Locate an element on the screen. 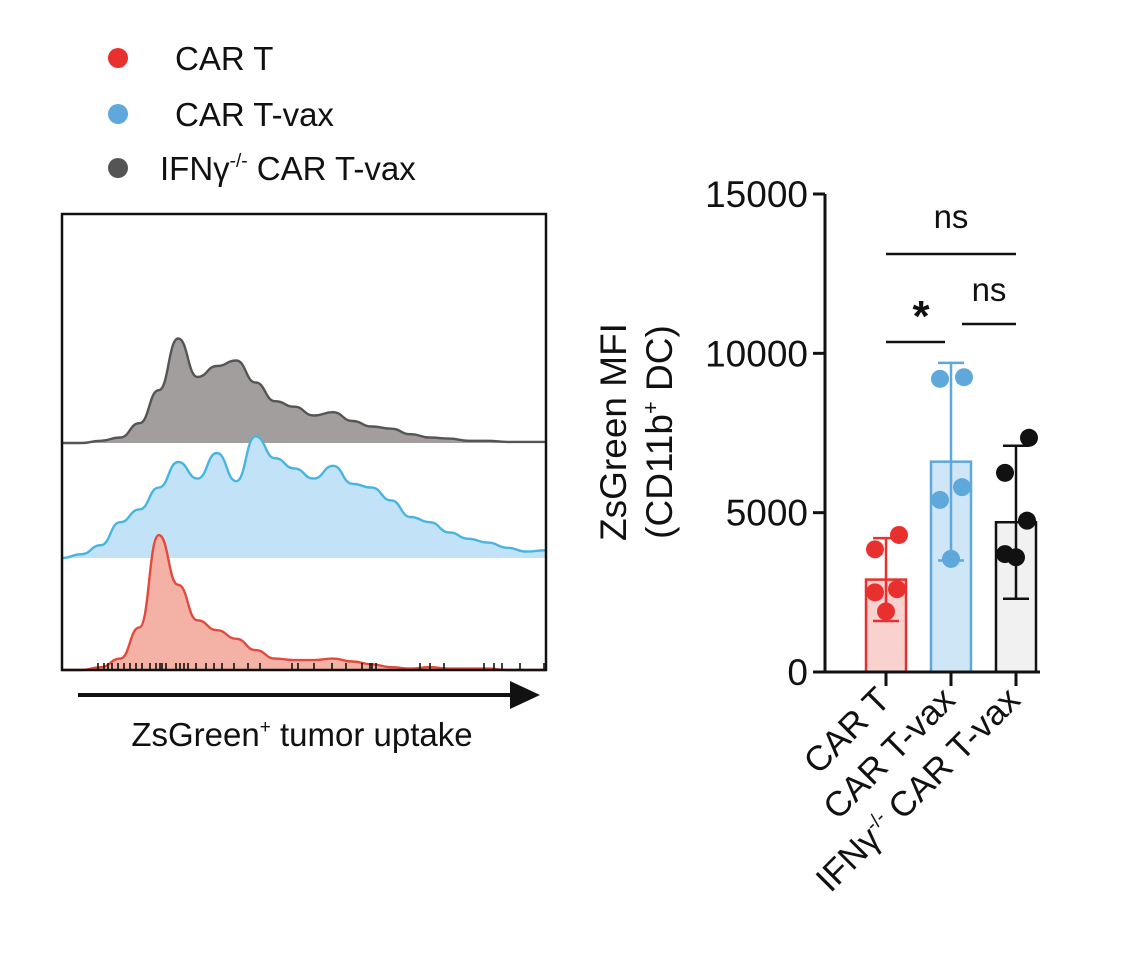  legend-label-ifng-suffix: CAR T-vax is located at coordinates (332, 168).